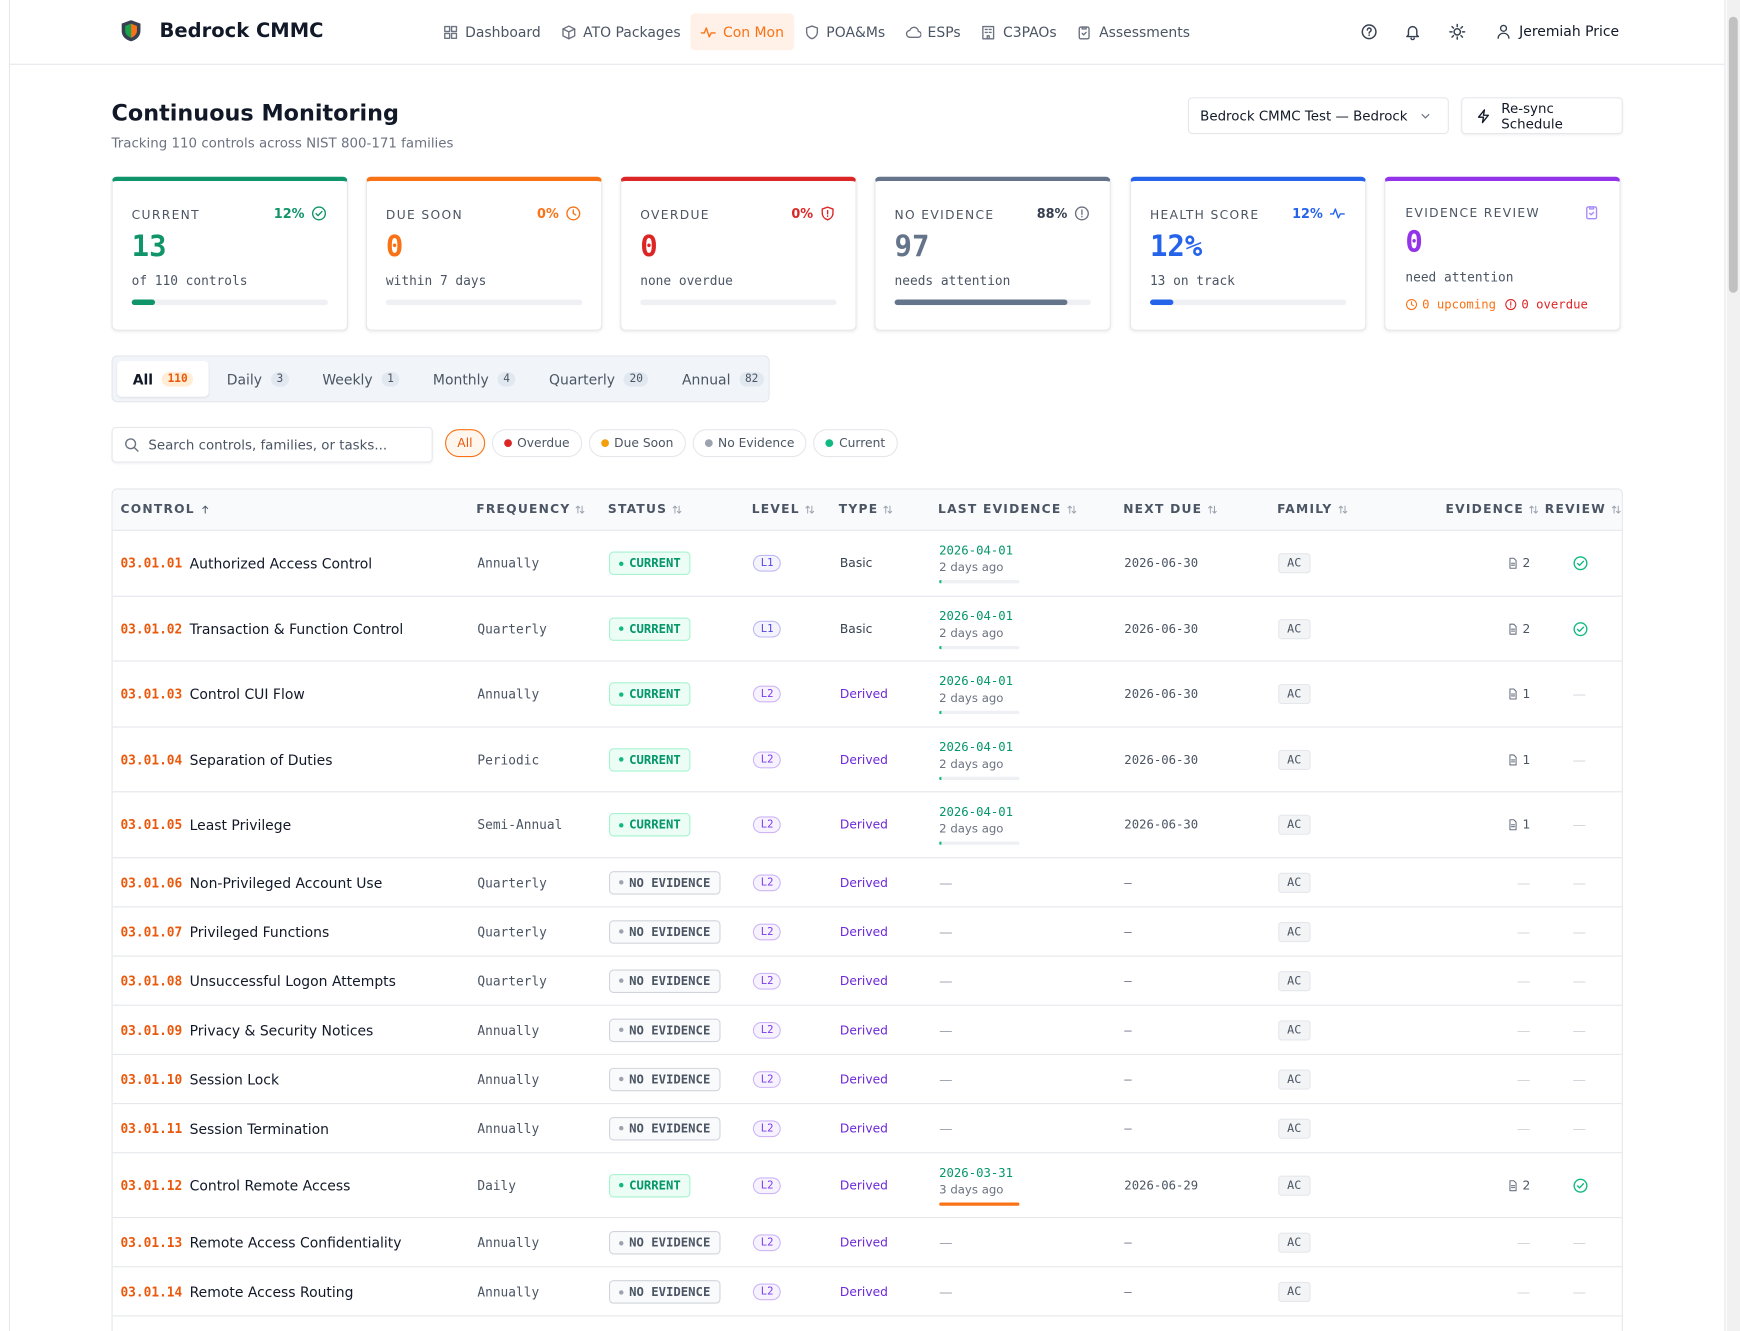 This screenshot has height=1331, width=1740. Describe the element at coordinates (738, 254) in the screenshot. I see `stat-card: OVERDUE0%0none overdue` at that location.